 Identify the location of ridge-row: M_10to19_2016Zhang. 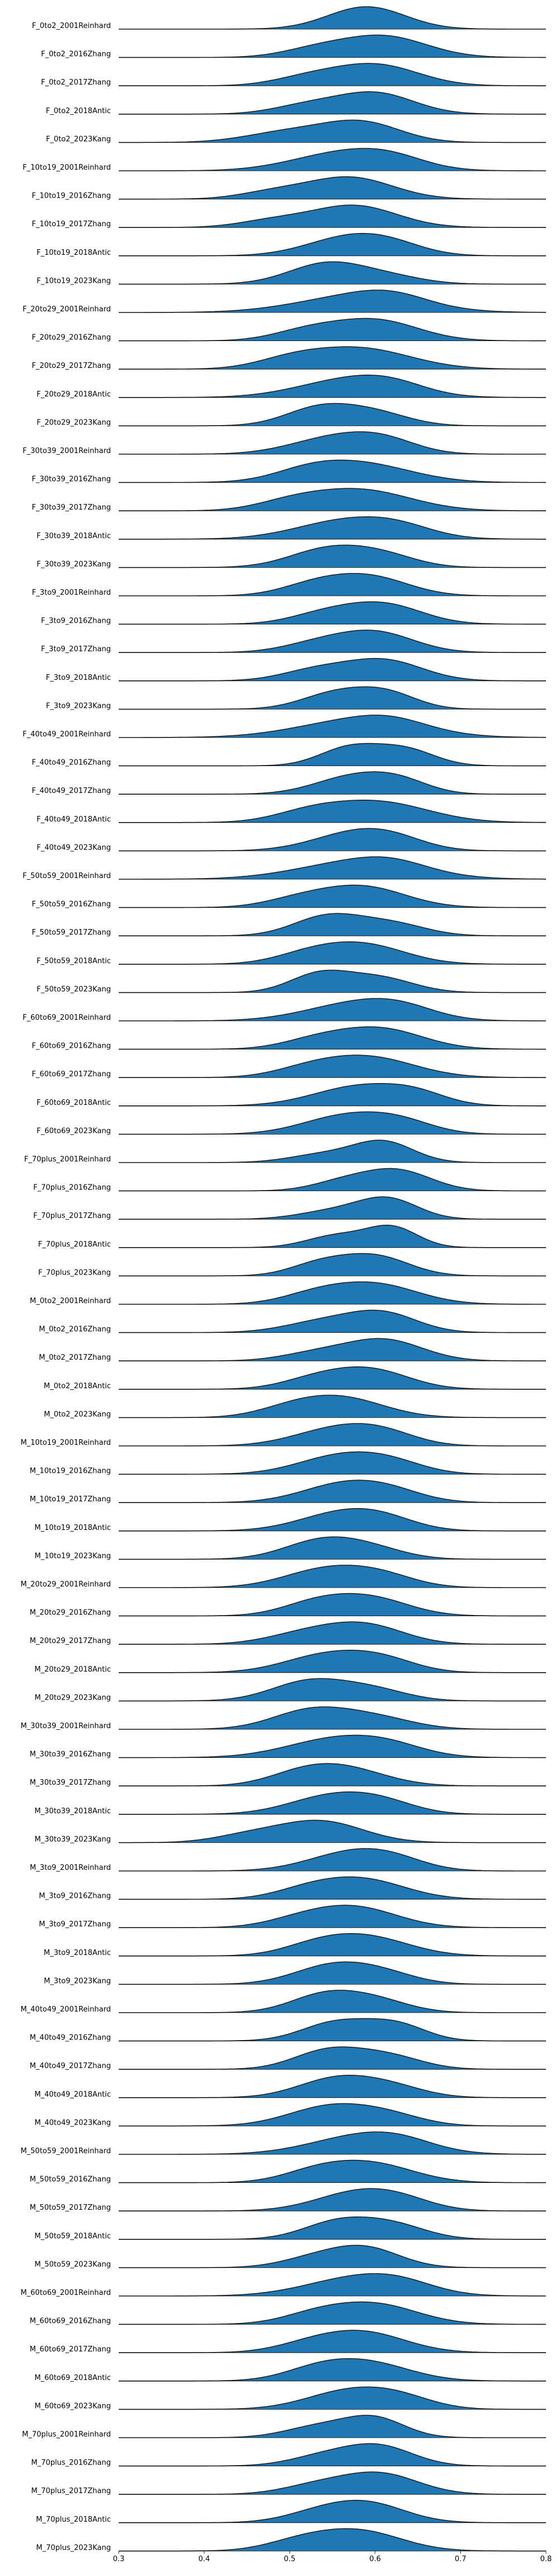
(288, 1464).